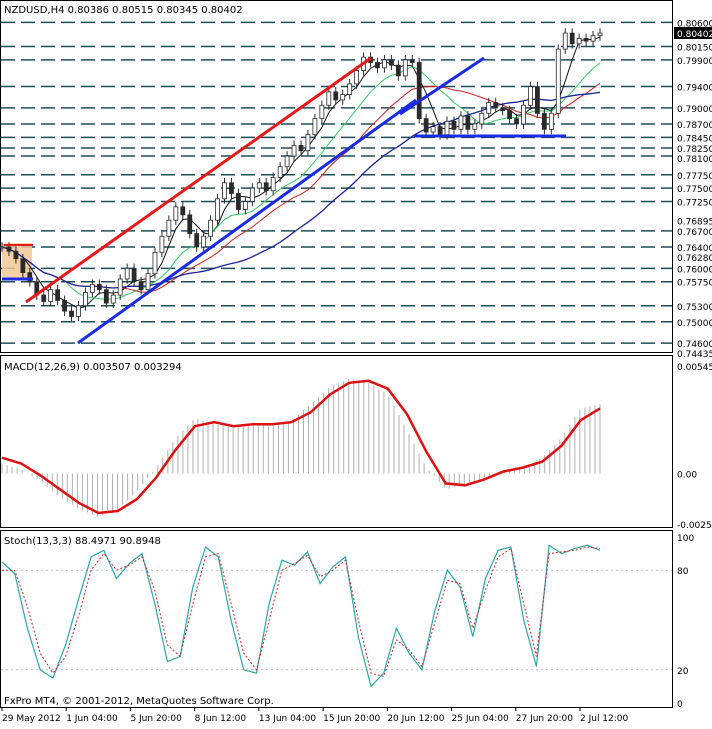  Describe the element at coordinates (604, 719) in the screenshot. I see `time-tick-label: 2 Jul 12:00` at that location.